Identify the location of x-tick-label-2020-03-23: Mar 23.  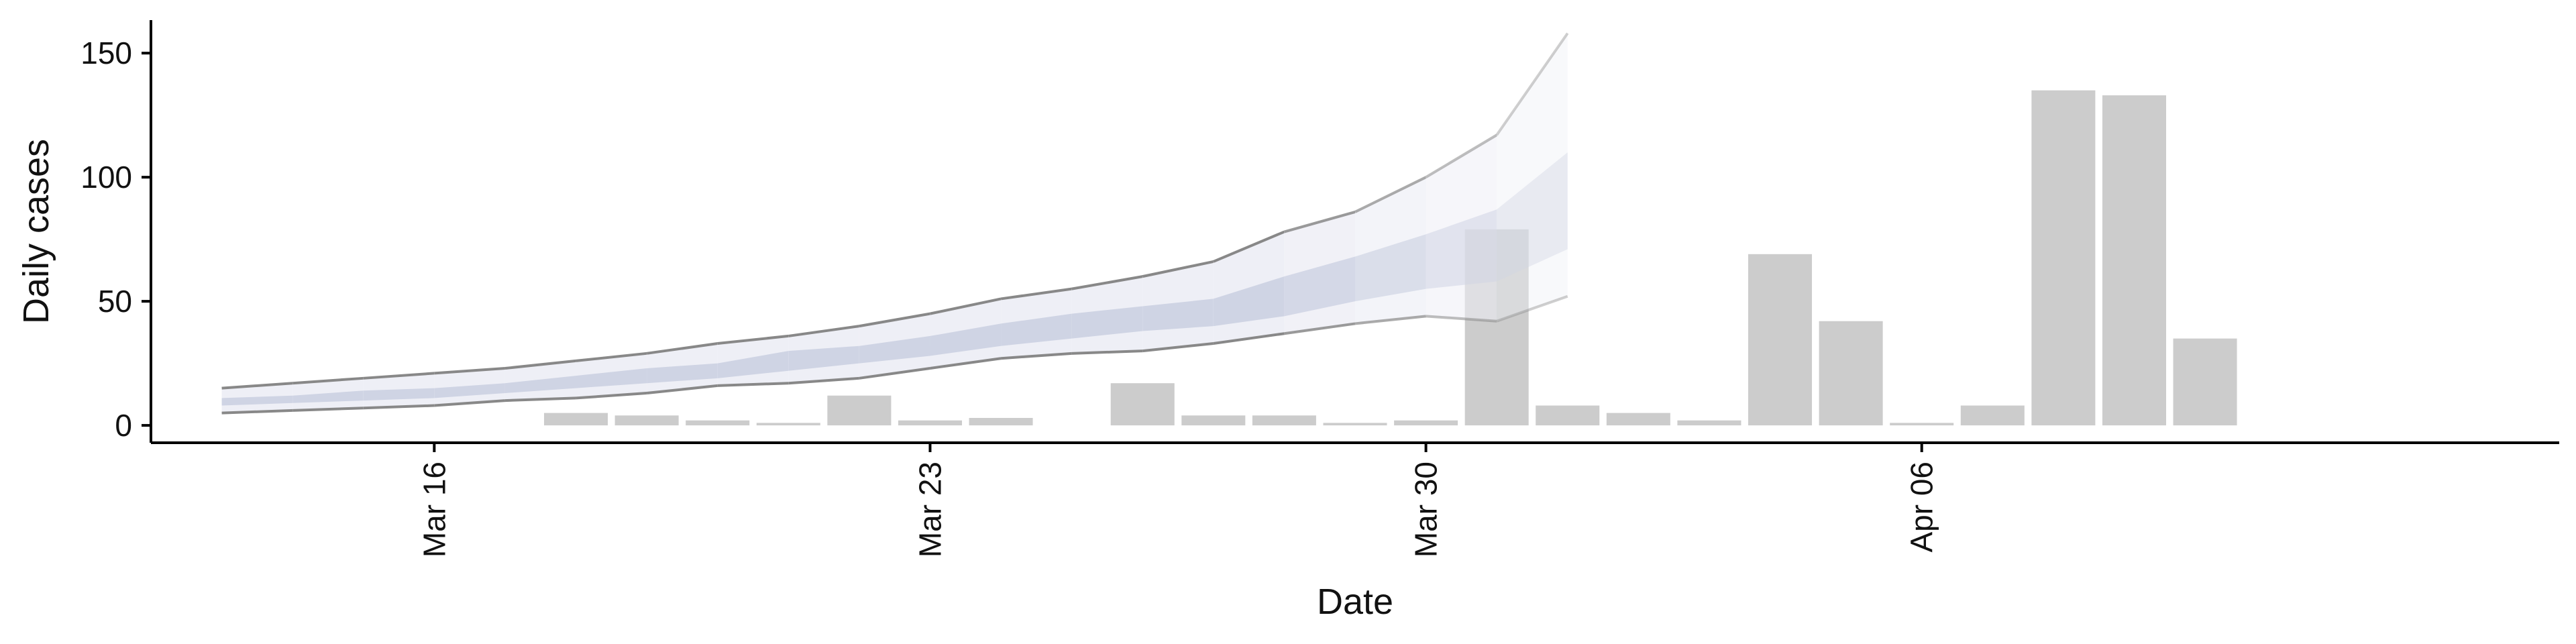
(929, 509).